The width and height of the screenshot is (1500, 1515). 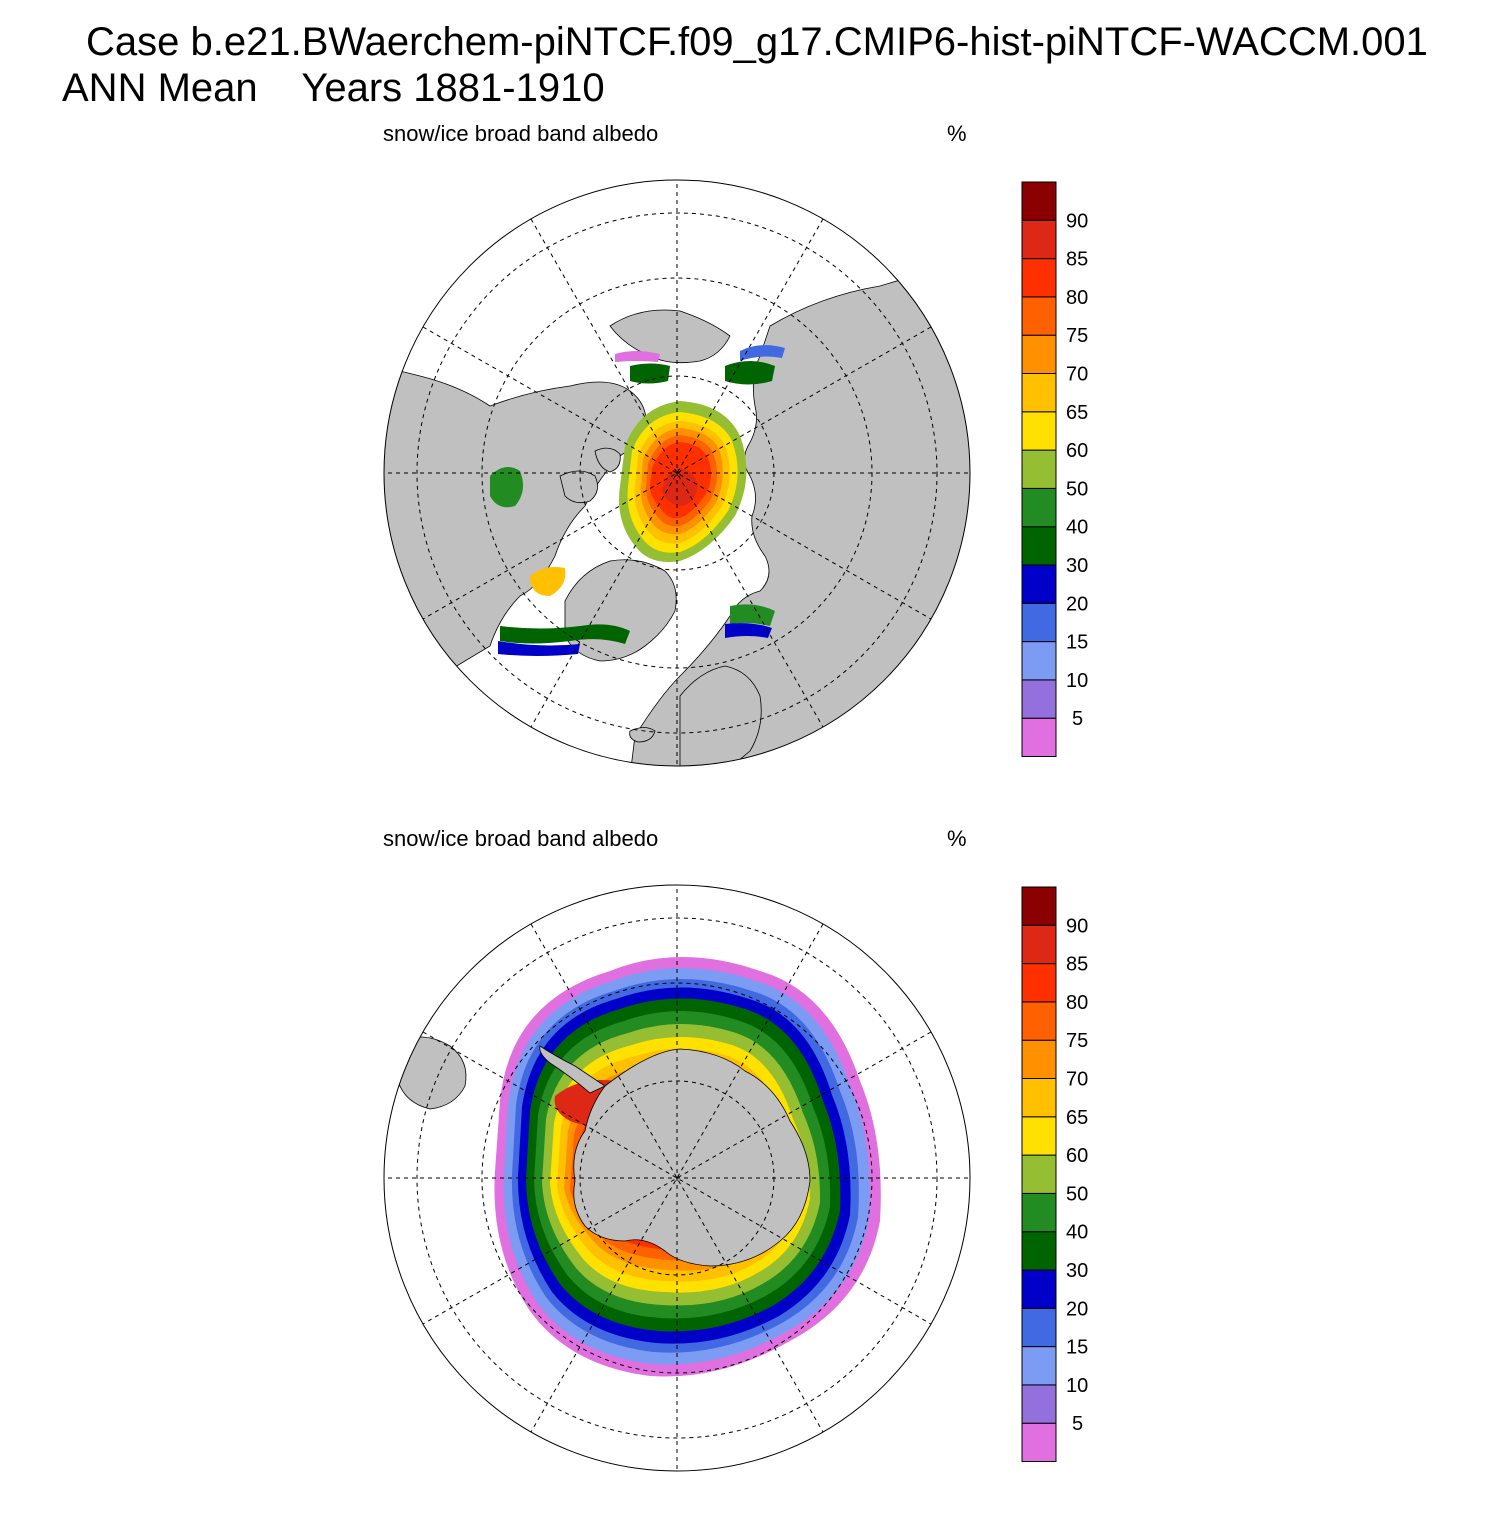 I want to click on antarctica-land, so click(x=692, y=1157).